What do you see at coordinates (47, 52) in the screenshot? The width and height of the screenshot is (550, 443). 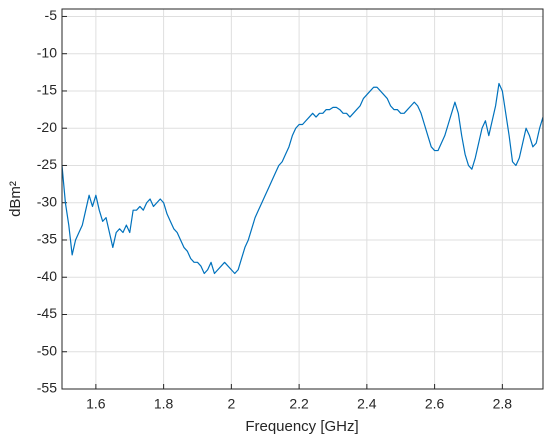 I see `y-tick-label: -10` at bounding box center [47, 52].